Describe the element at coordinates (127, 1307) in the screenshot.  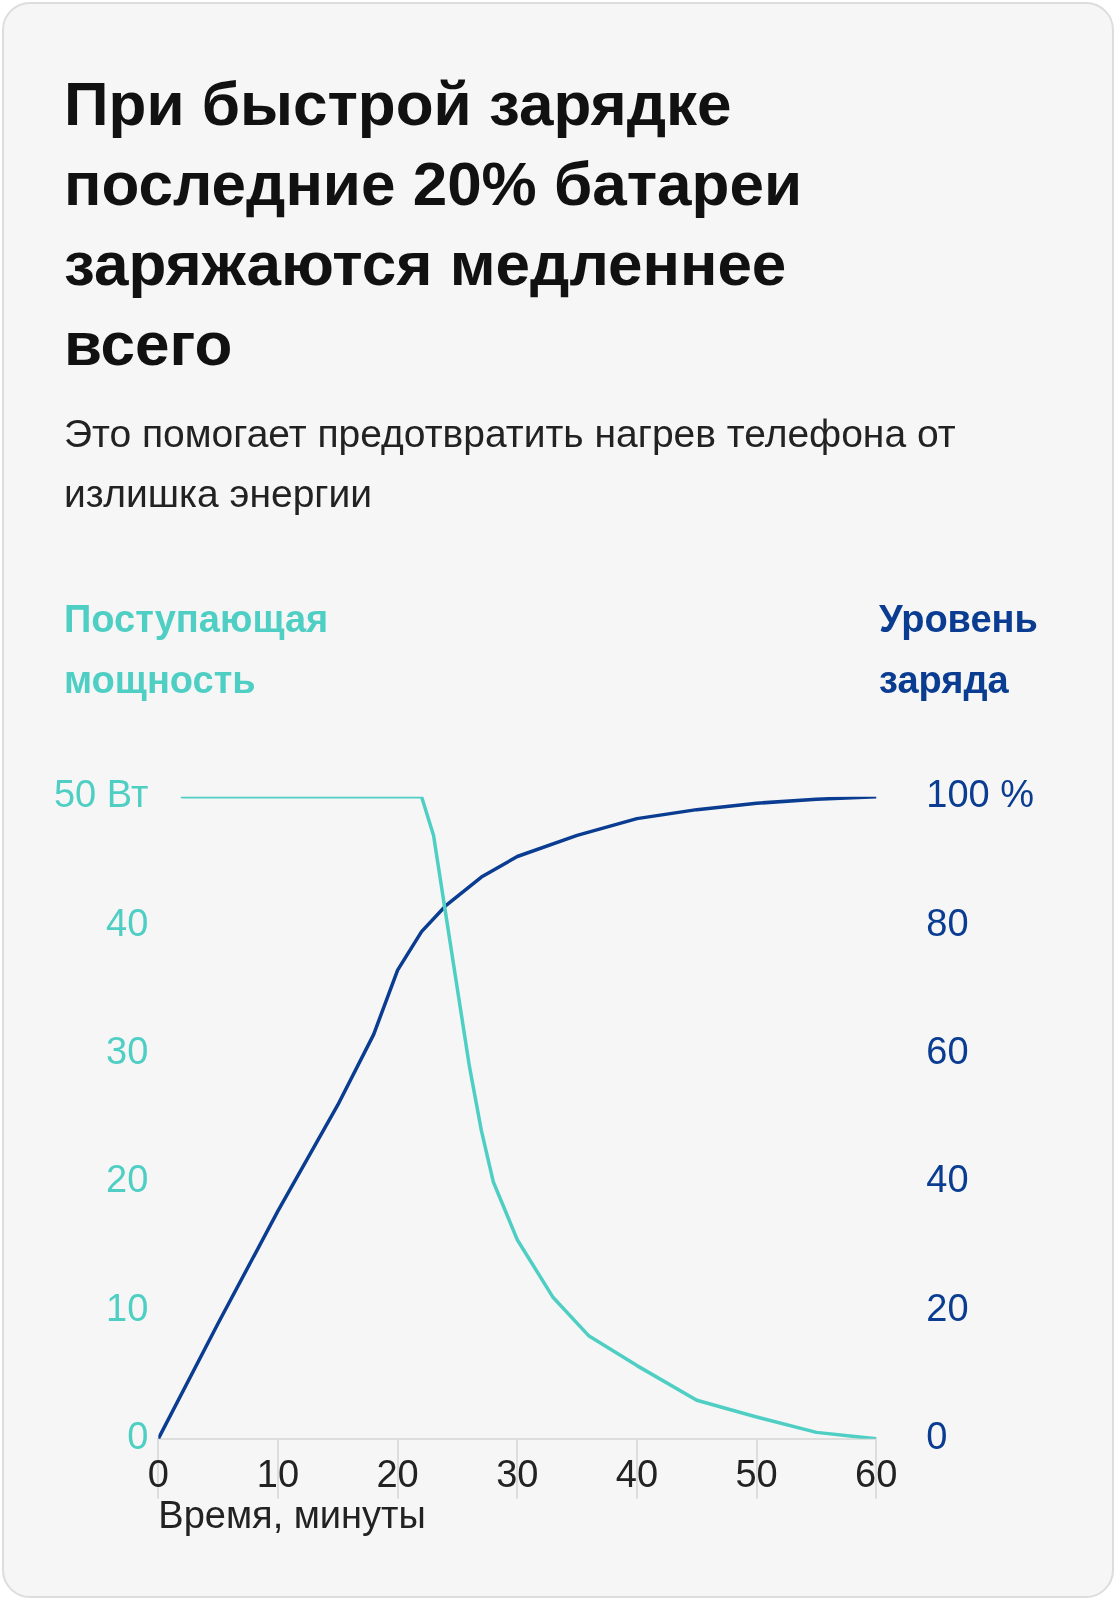
I see `y-tick-label: 10` at that location.